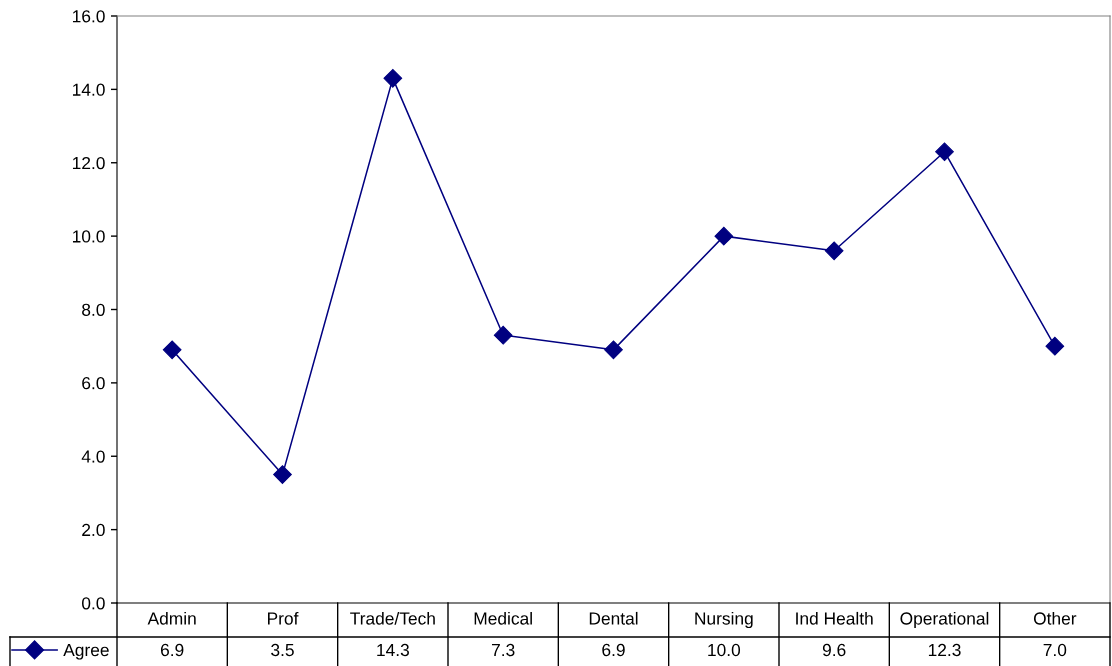 The image size is (1112, 666). Describe the element at coordinates (88, 163) in the screenshot. I see `y-tick-label: 12.0` at that location.